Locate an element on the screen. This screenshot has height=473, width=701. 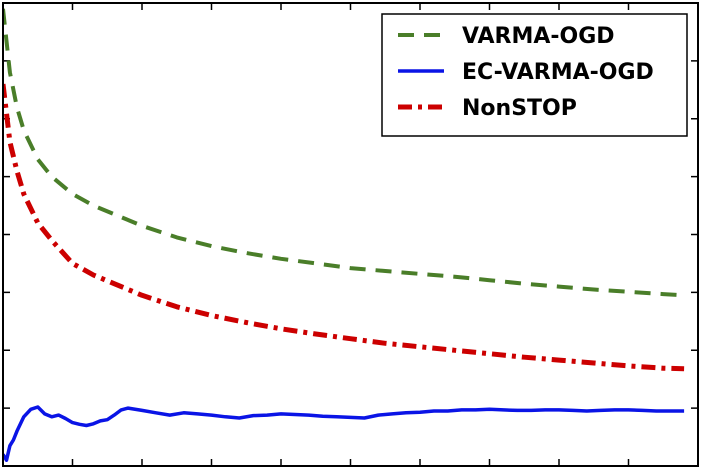
legend-label: EC-VARMA-OGD is located at coordinates (558, 72).